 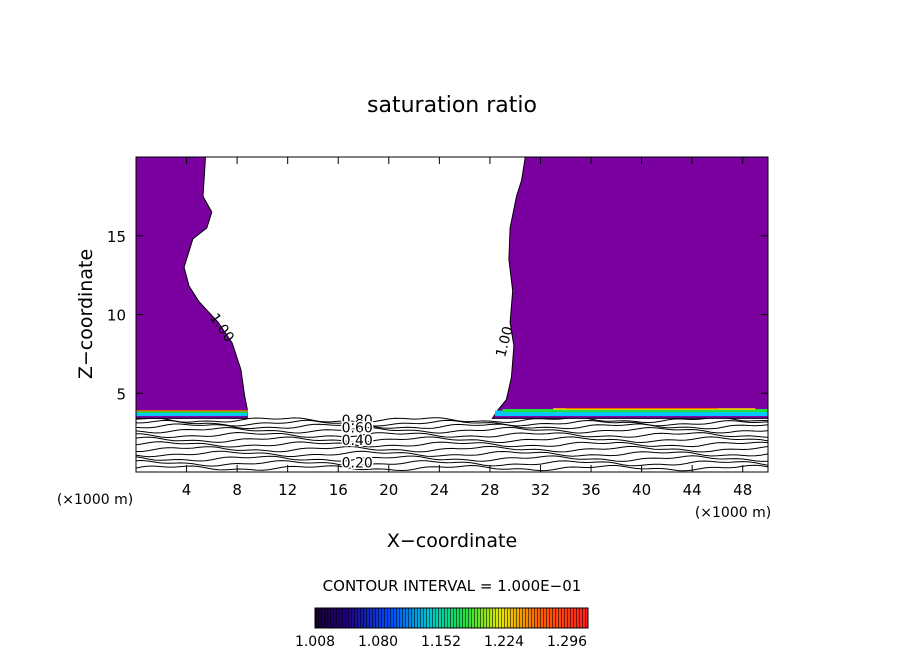 I want to click on colorbar-tick-label: 1.152, so click(x=441, y=642).